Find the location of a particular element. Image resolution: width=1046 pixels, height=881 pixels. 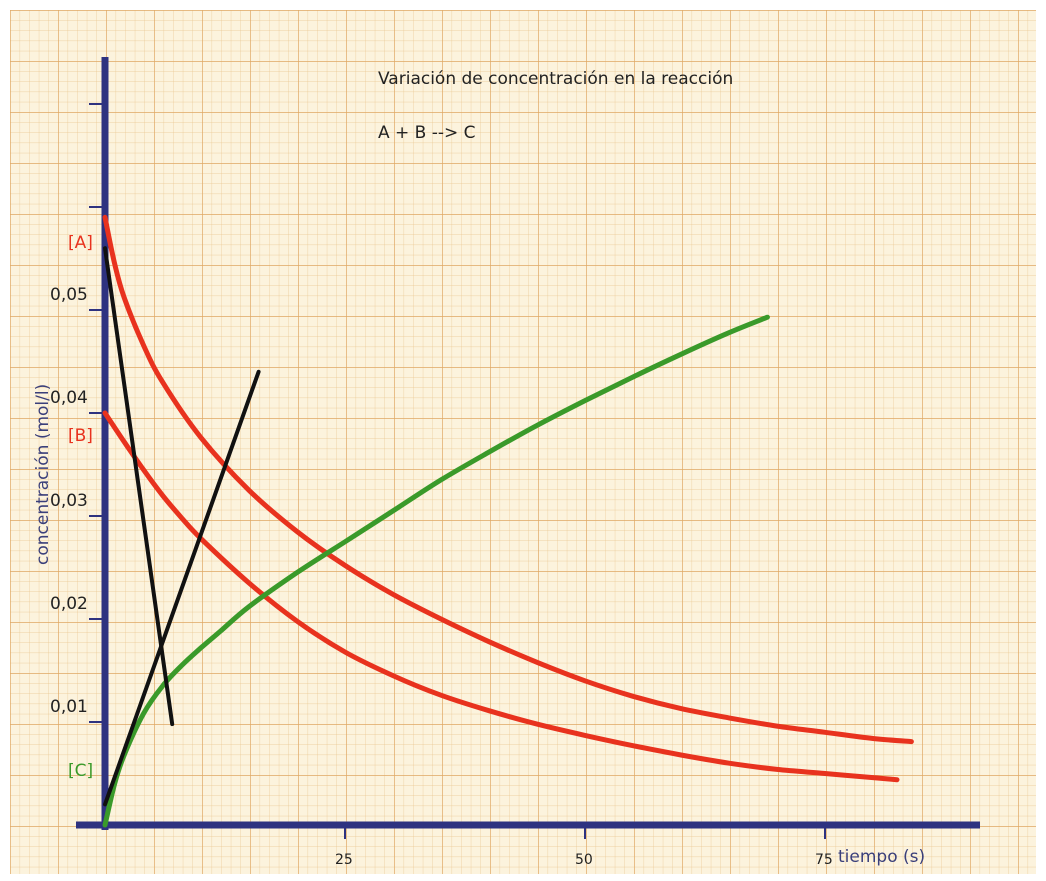

y-tick-label: 0,01 is located at coordinates (69, 707).